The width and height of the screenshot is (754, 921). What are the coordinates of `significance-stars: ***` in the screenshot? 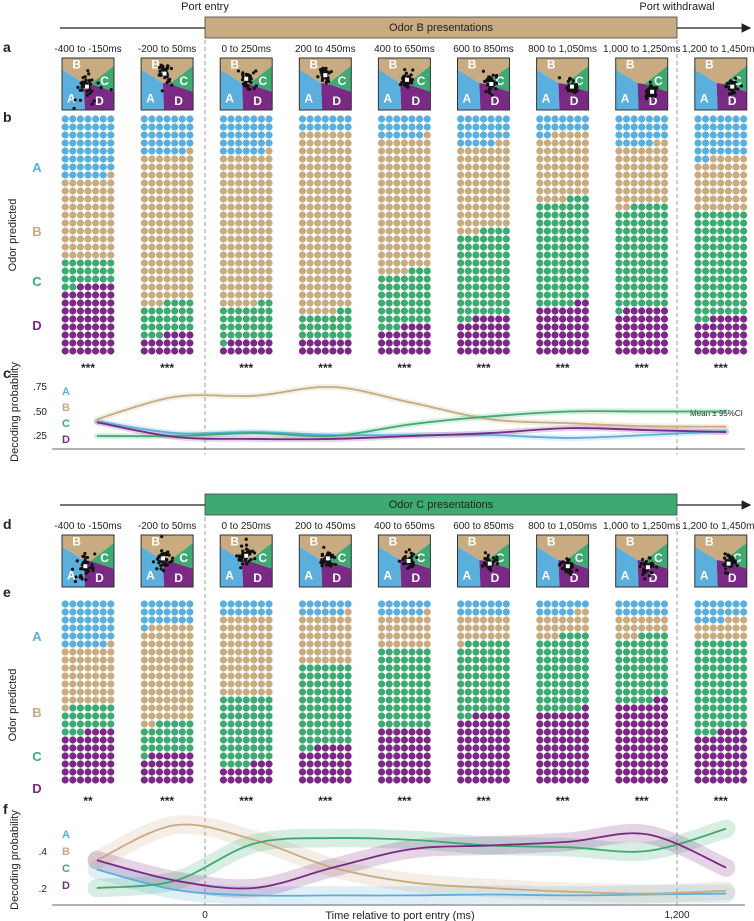 It's located at (88, 368).